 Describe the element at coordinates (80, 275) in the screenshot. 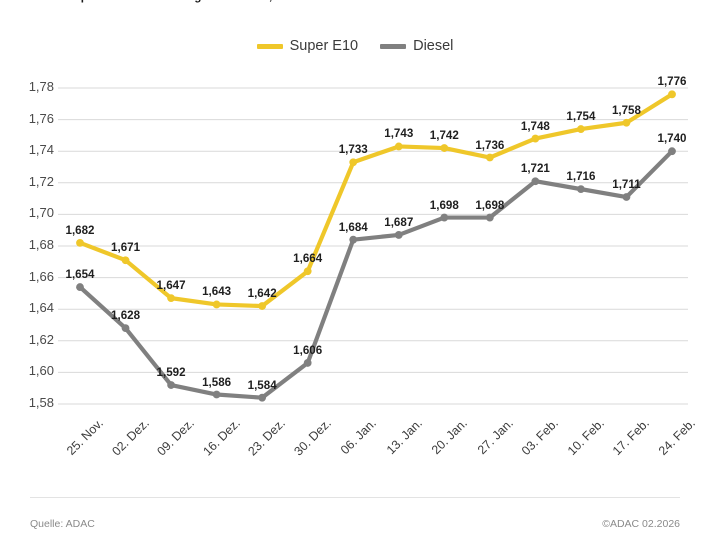

I see `data-point-label: 1,654` at that location.